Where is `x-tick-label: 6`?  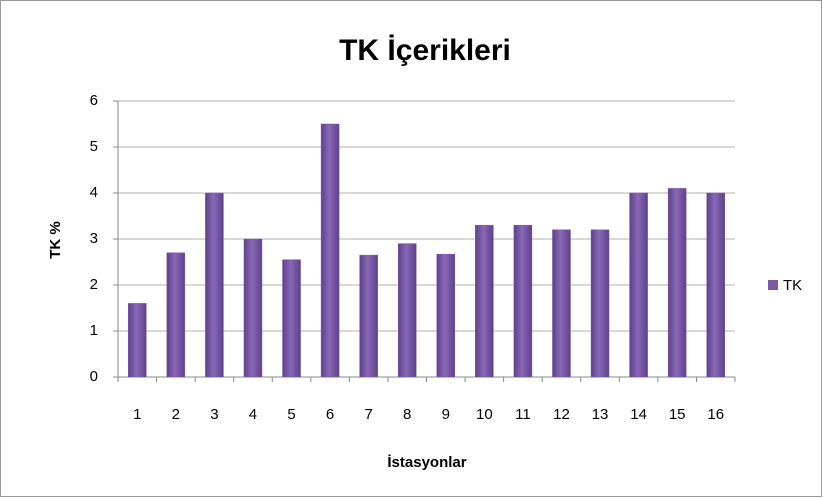
x-tick-label: 6 is located at coordinates (330, 414).